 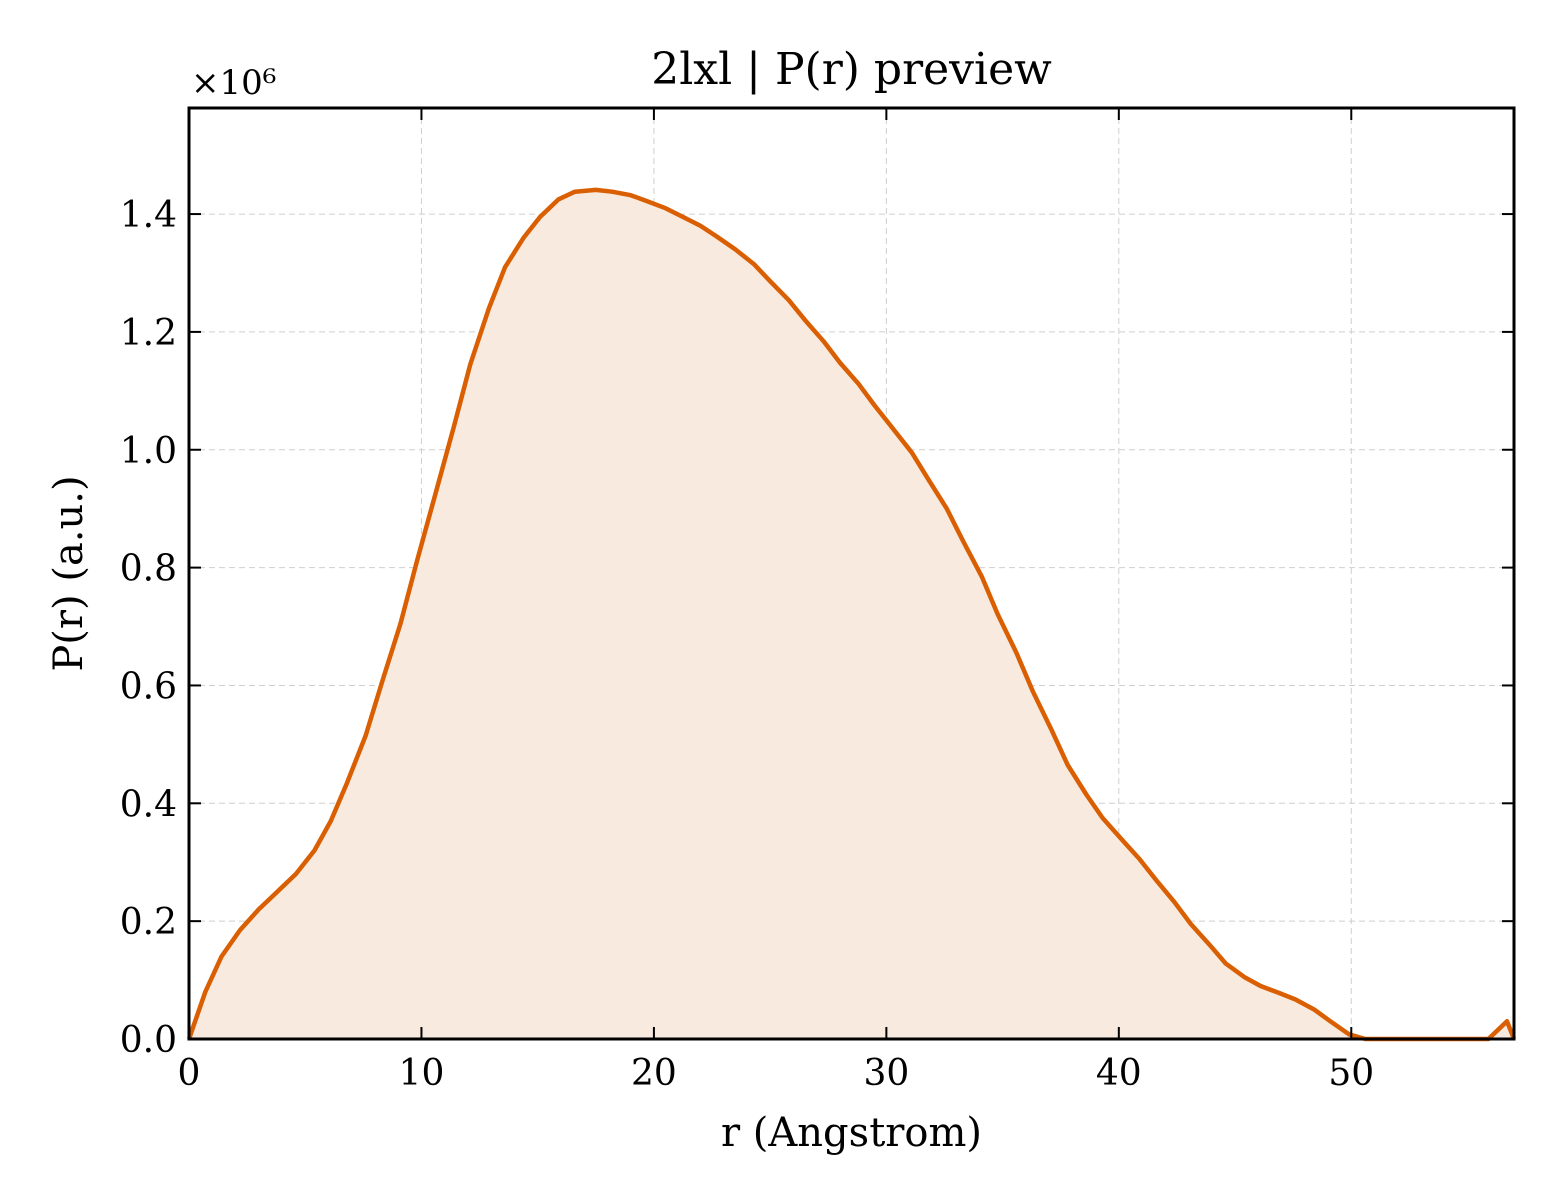 I want to click on y-tick-label: 0.4, so click(x=148, y=804).